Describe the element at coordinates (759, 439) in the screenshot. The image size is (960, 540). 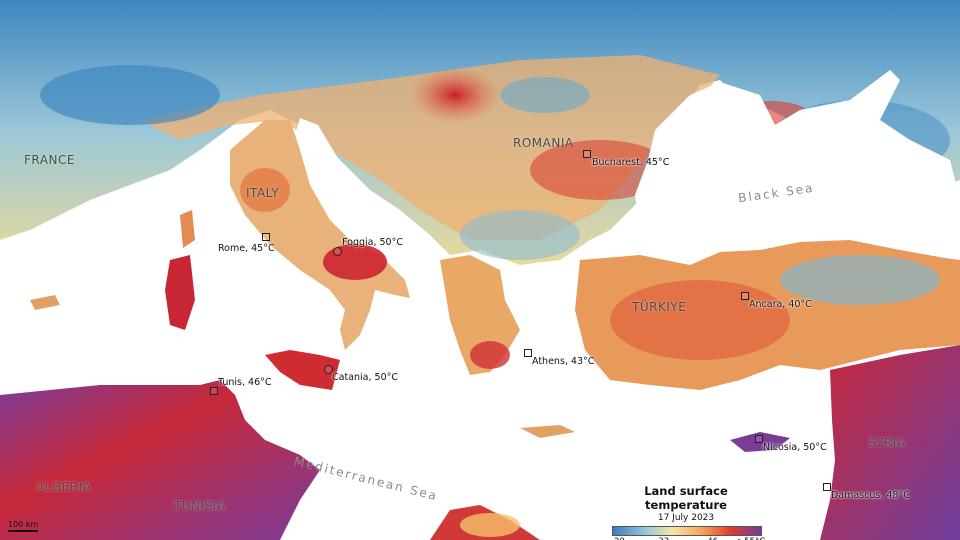
I see `city-marker-nicosia` at that location.